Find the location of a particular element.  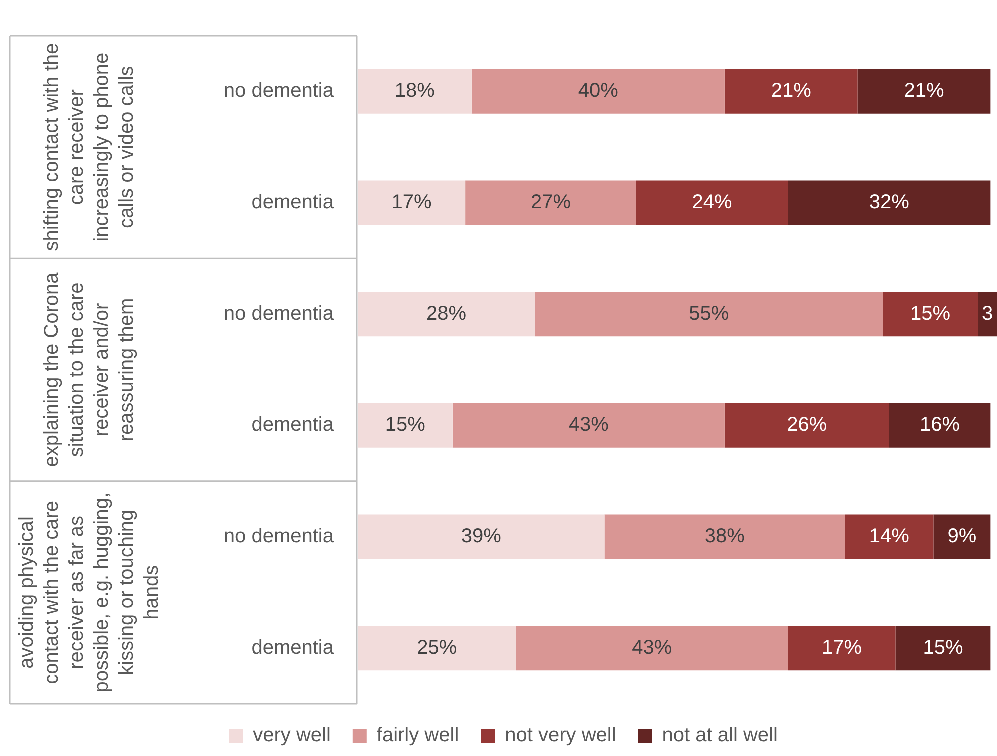

data-label: 38% is located at coordinates (725, 537).